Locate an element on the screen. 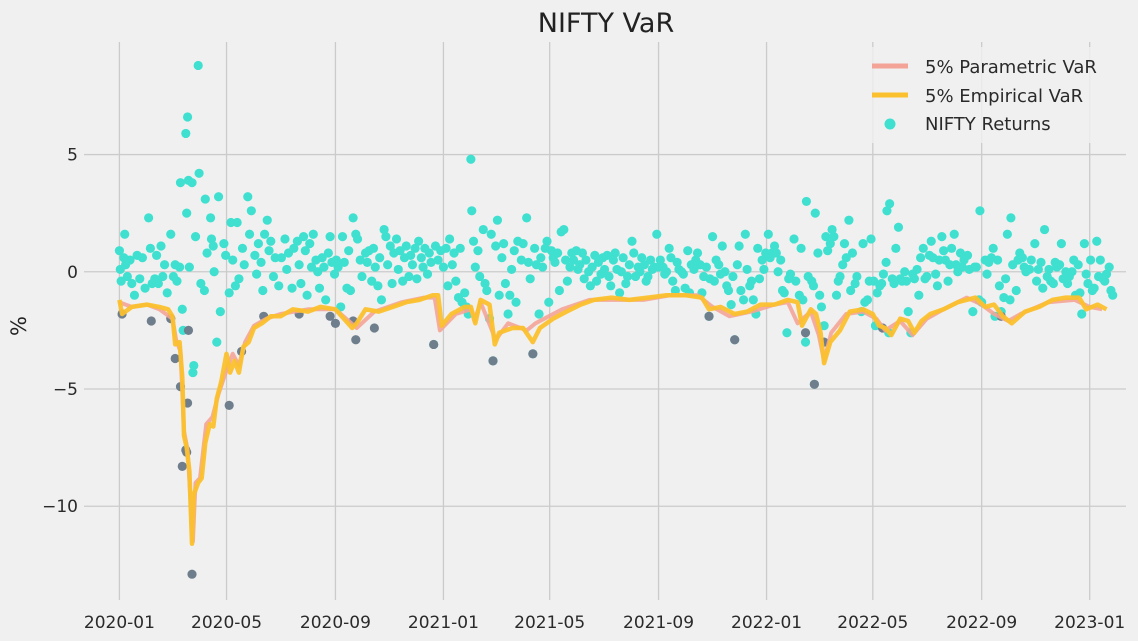 The width and height of the screenshot is (1138, 641). y-axis-label: % is located at coordinates (19, 326).